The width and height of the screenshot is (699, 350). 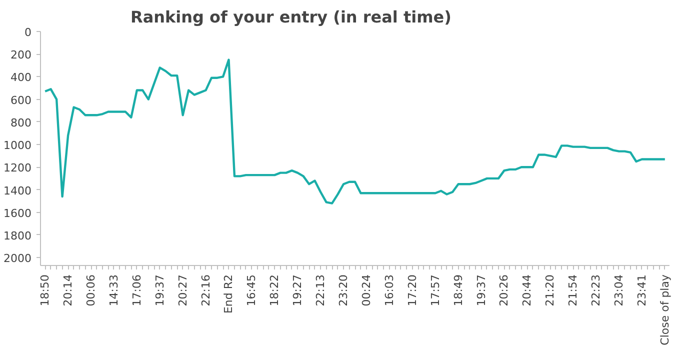 What do you see at coordinates (18, 259) in the screenshot?
I see `y-tick-label: 2000` at bounding box center [18, 259].